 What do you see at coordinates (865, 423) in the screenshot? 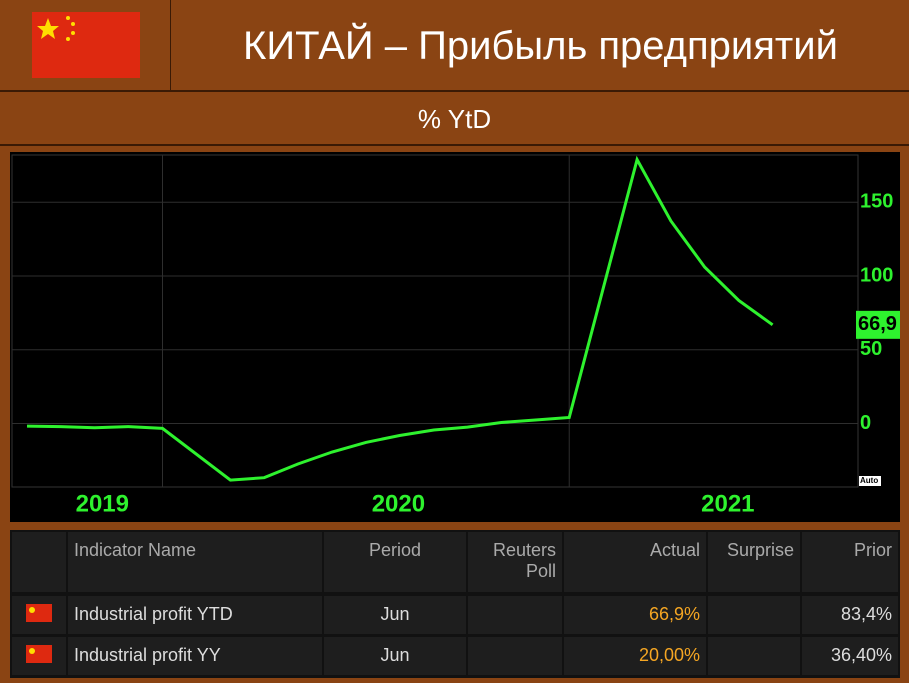
I see `y-tick-label: 0` at bounding box center [865, 423].